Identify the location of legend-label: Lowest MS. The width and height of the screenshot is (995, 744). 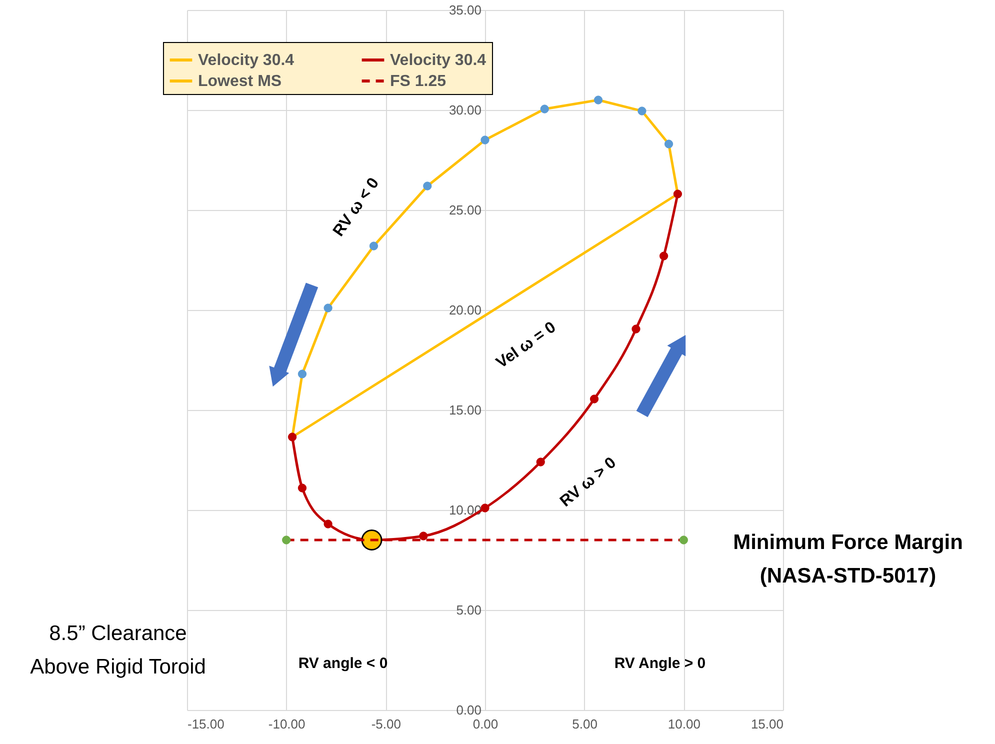
(240, 81).